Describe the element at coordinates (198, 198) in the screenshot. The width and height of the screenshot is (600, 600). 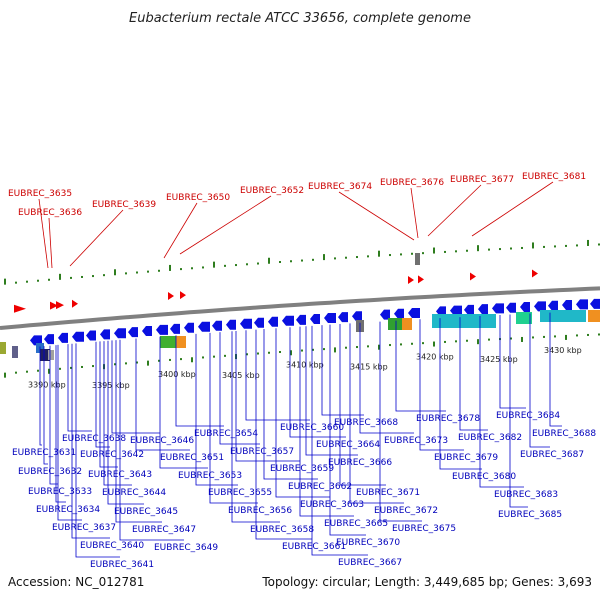
I see `gene-label-forward: EUBREC_3650` at that location.